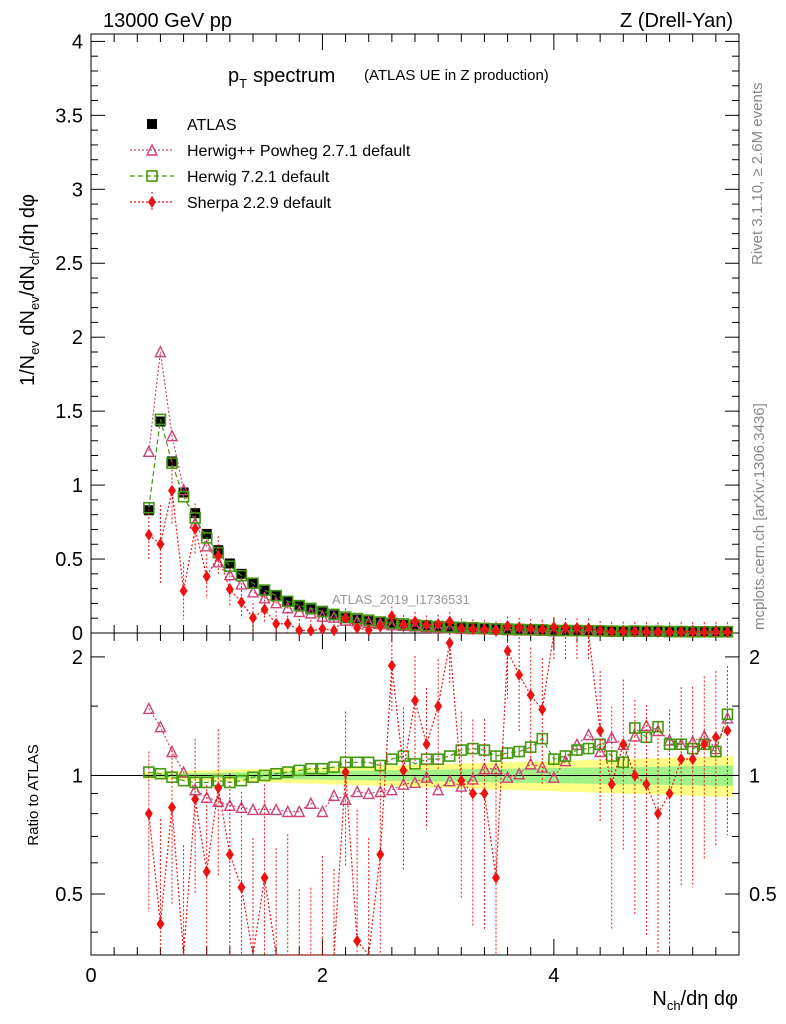 This screenshot has height=1024, width=786. I want to click on x-tick-label: 4, so click(553, 976).